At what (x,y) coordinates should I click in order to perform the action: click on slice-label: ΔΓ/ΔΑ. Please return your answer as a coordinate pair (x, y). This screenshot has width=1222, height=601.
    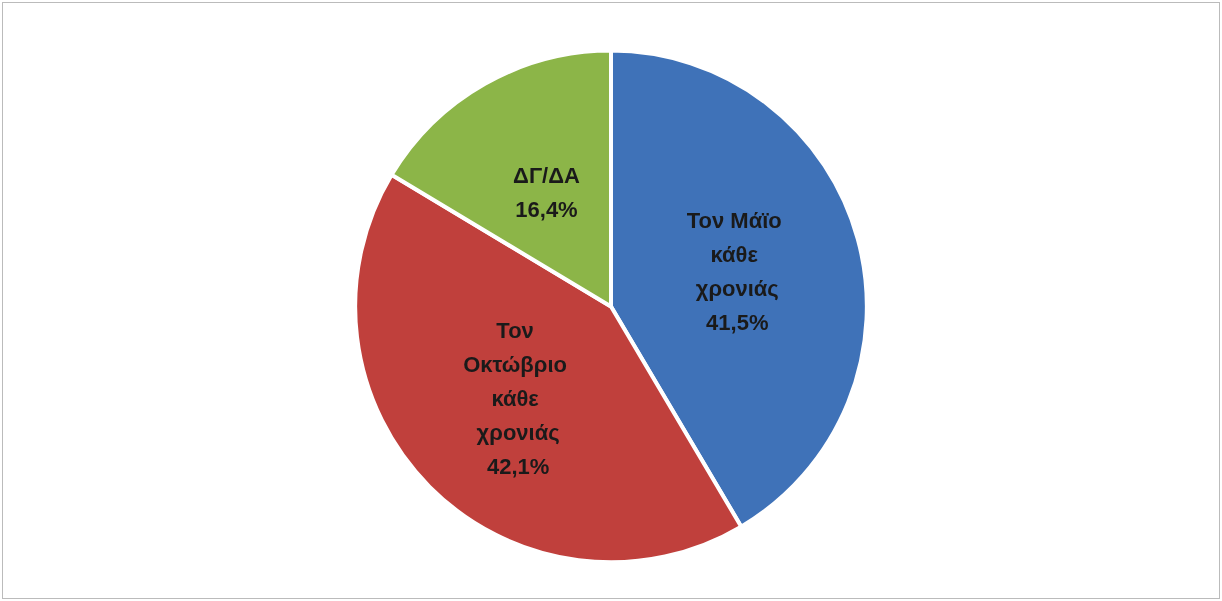
    Looking at the image, I should click on (547, 176).